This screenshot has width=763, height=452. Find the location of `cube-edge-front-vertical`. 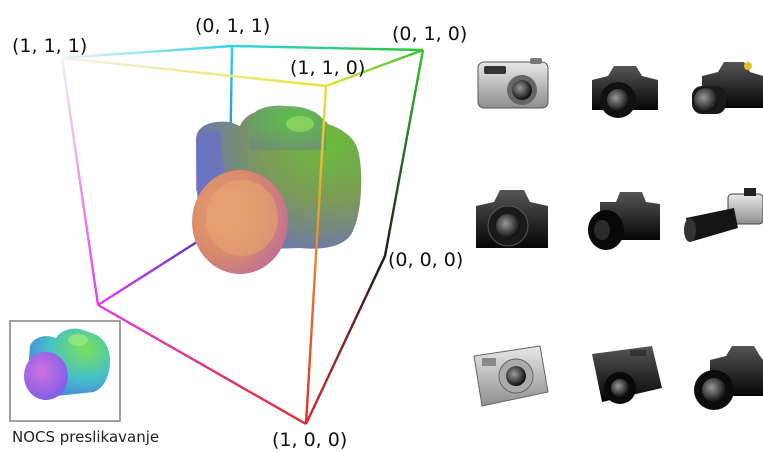

cube-edge-front-vertical is located at coordinates (316, 255).